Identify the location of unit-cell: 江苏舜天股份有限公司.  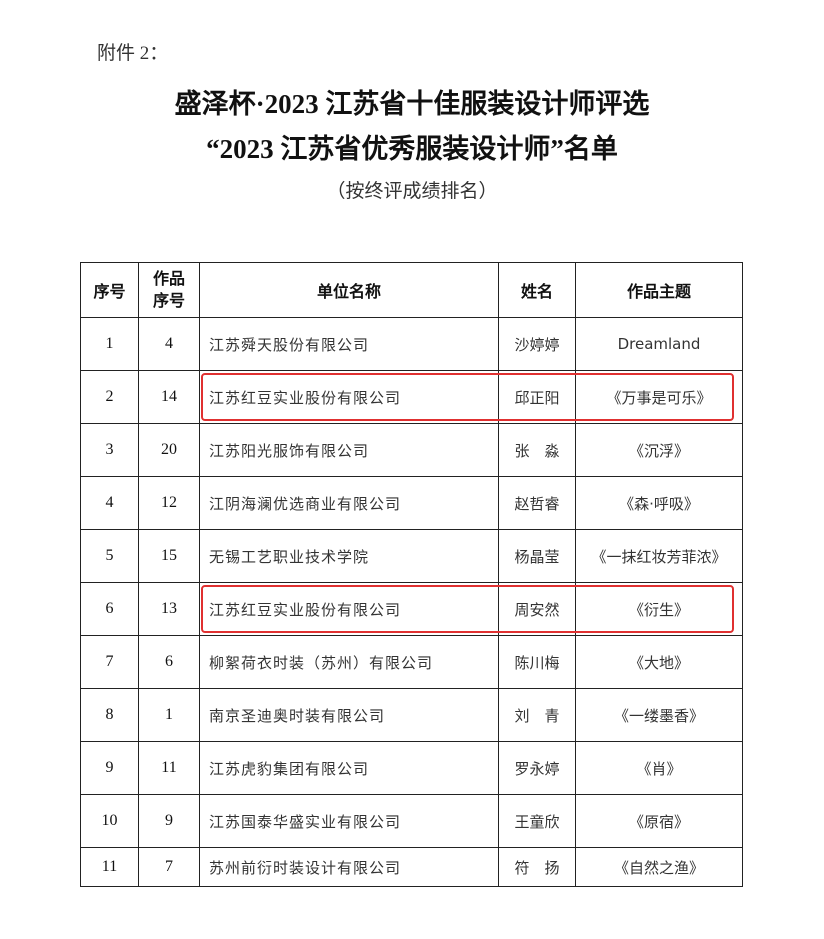
(349, 344).